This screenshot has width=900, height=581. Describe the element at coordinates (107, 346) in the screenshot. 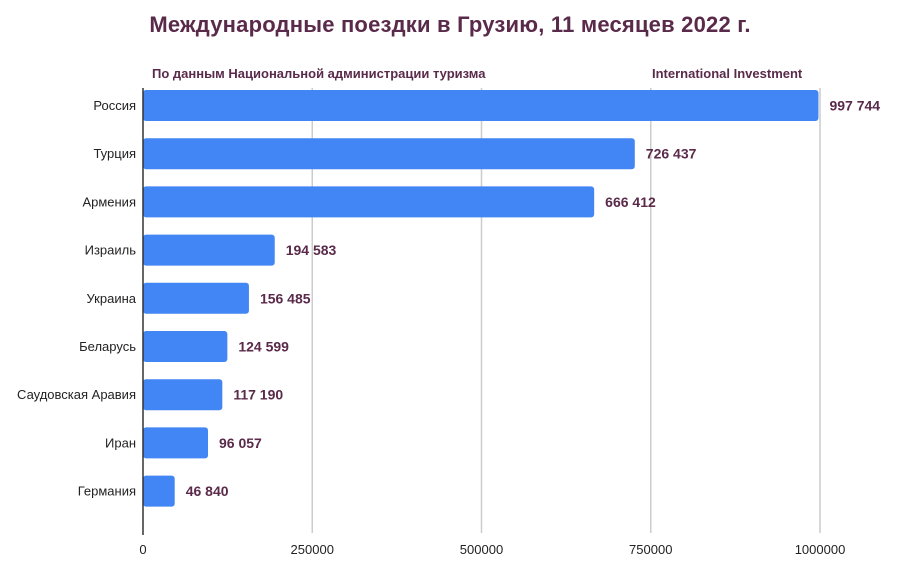

I see `category-label: Беларусь` at that location.